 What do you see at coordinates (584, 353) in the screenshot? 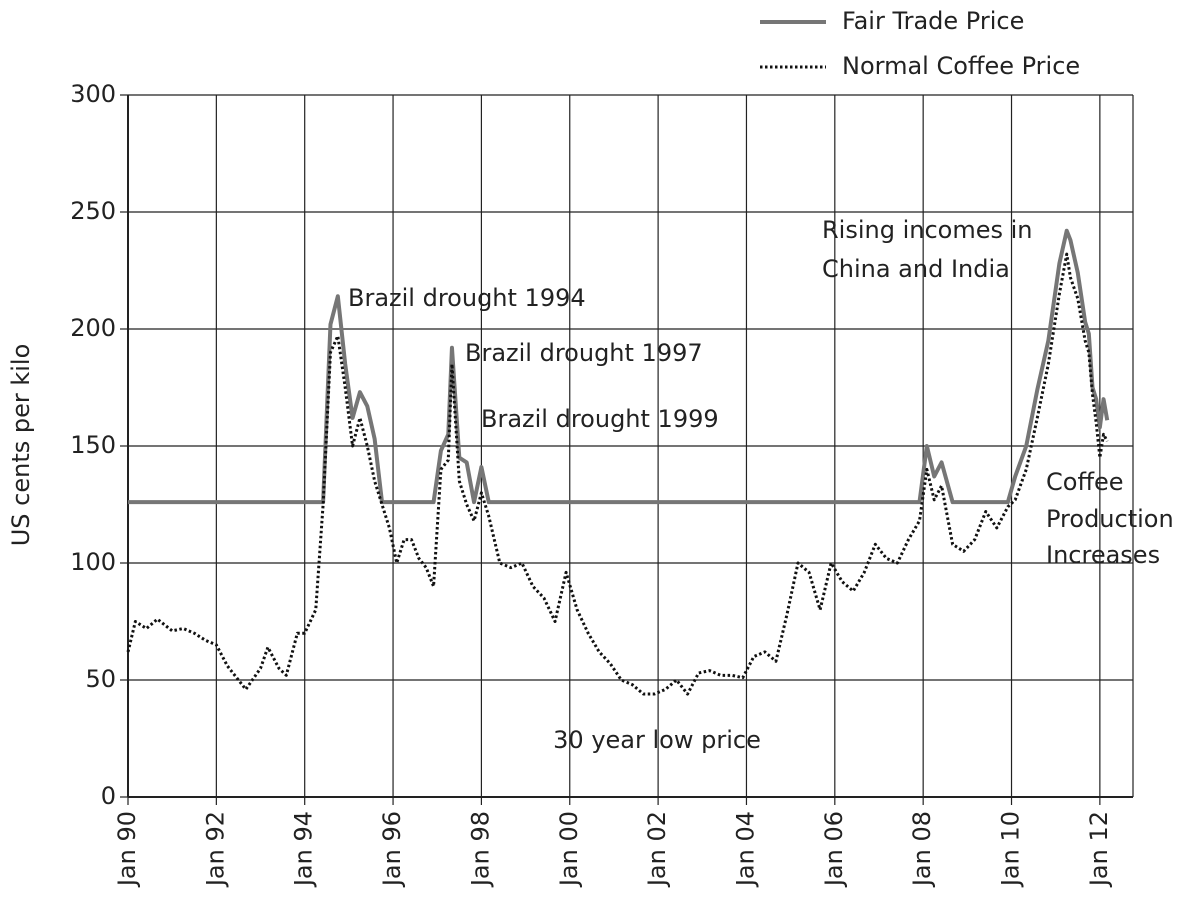
I see `annotation: Brazil drought 1997` at bounding box center [584, 353].